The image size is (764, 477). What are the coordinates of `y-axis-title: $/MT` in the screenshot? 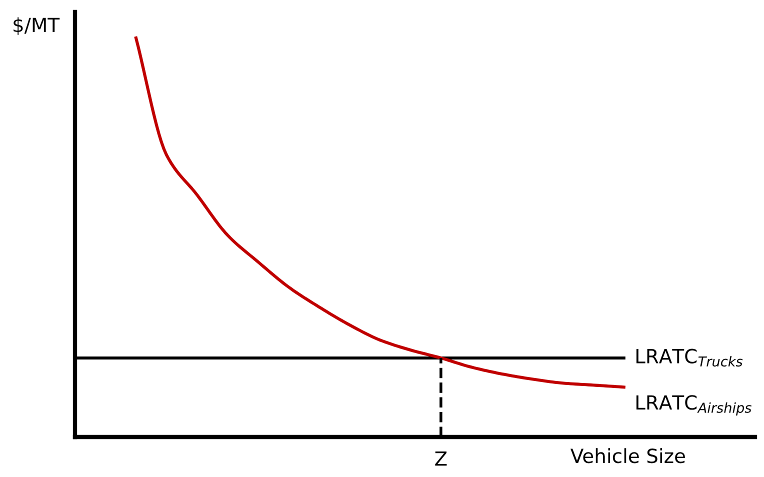 It's located at (37, 26).